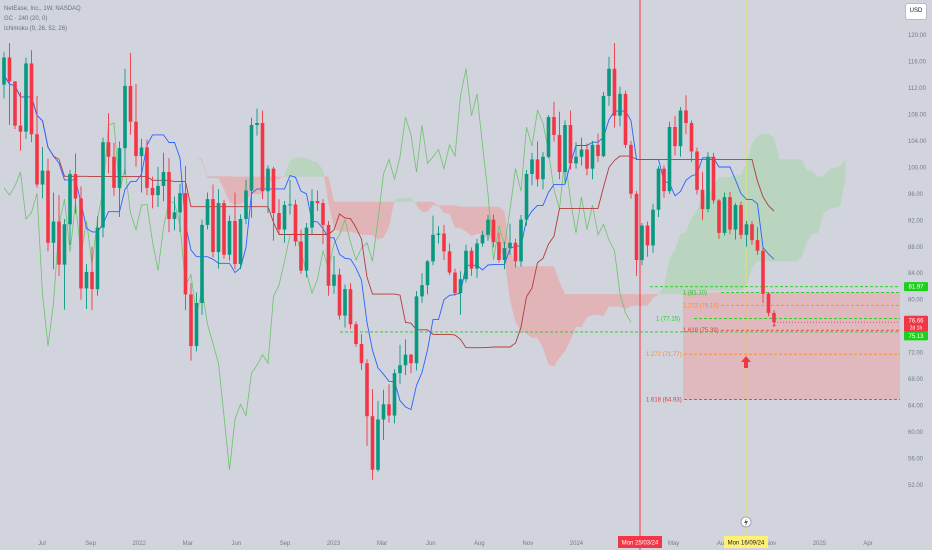  I want to click on currency-button: USD, so click(916, 11).